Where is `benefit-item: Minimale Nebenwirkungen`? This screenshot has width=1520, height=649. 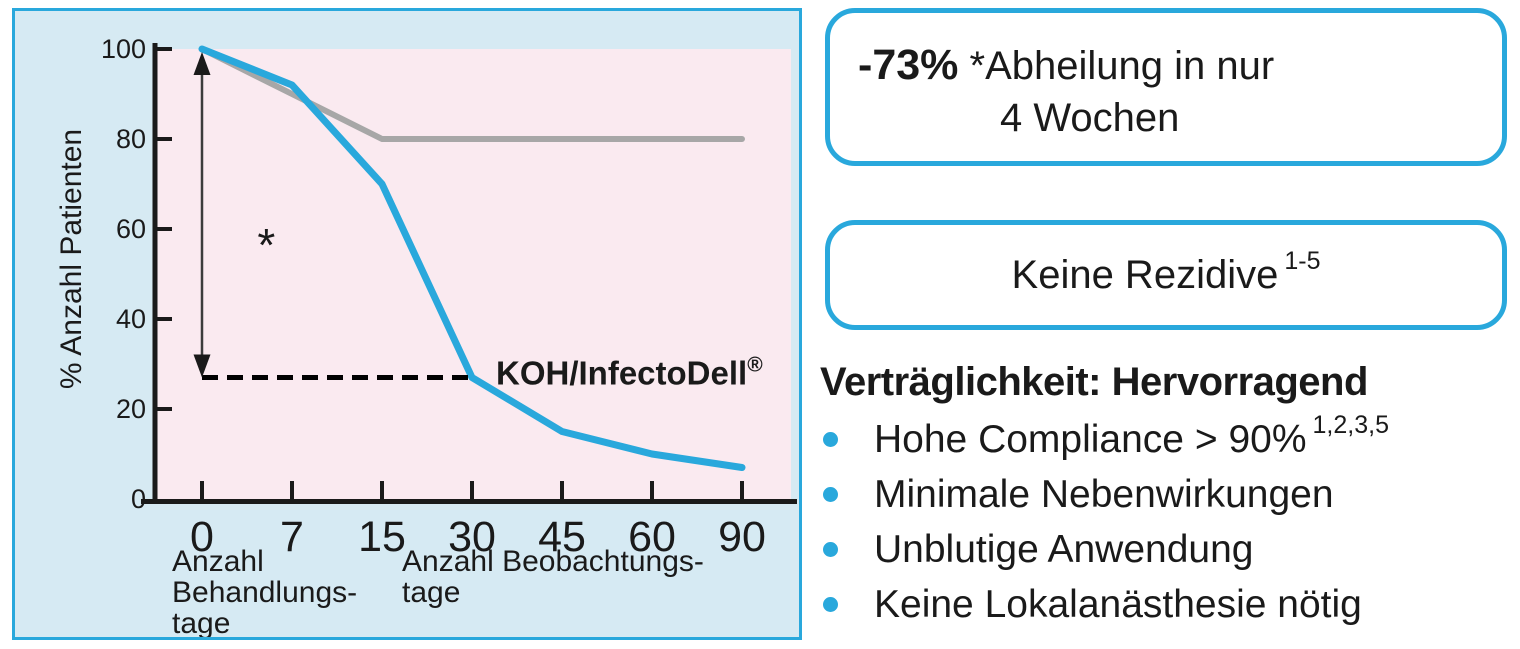
benefit-item: Minimale Nebenwirkungen is located at coordinates (1104, 494).